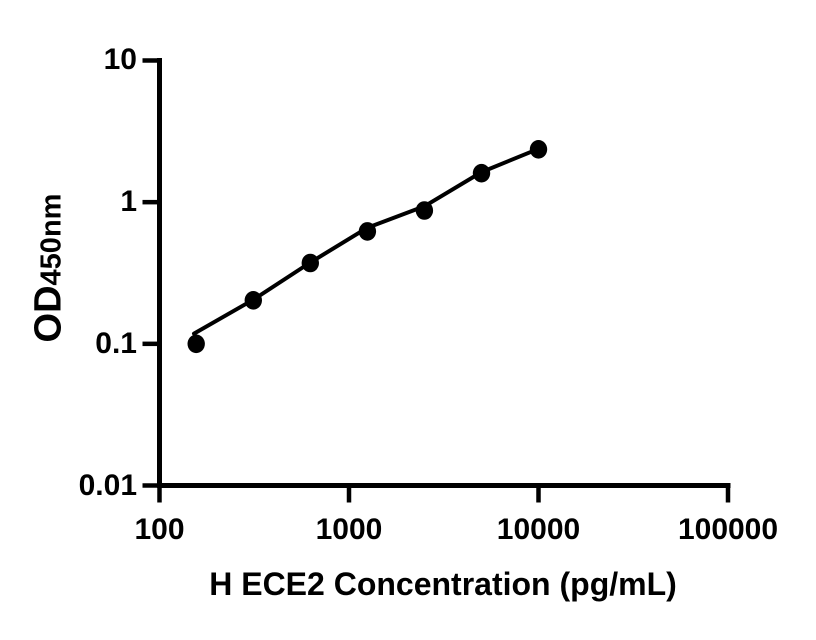  Describe the element at coordinates (128, 202) in the screenshot. I see `y-tick-label-1: 1` at that location.